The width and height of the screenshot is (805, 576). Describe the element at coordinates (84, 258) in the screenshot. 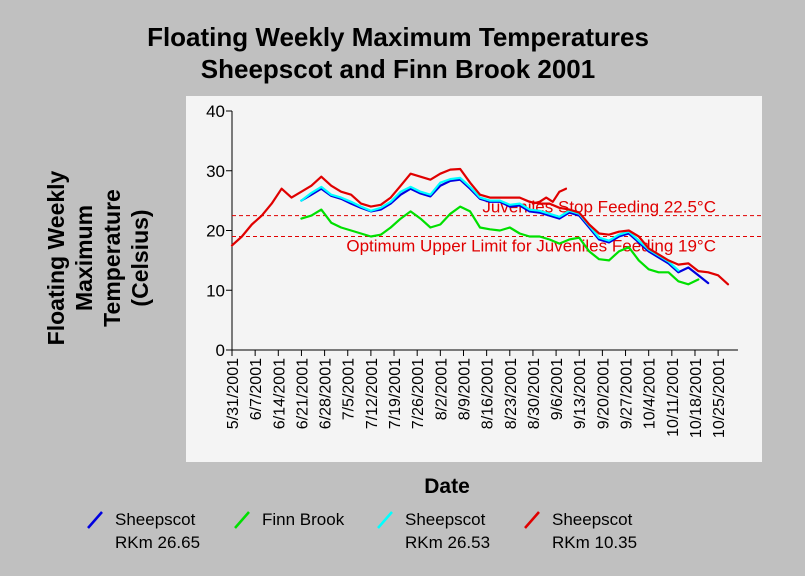

I see `y-axis-label-line2: Maximum` at that location.